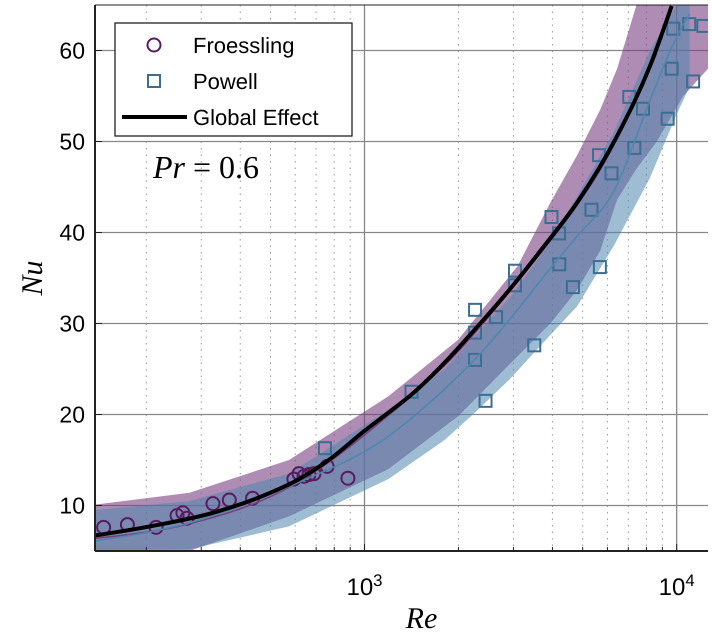  I want to click on y-tick-label: 50, so click(72, 141).